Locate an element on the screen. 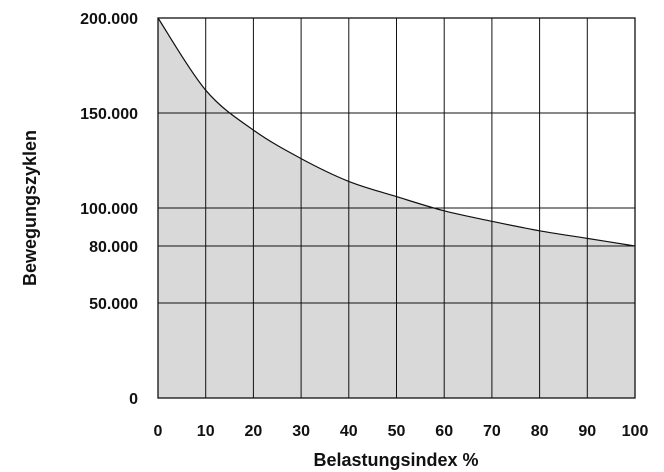 This screenshot has height=472, width=664. x-tick-label: 30 is located at coordinates (301, 431).